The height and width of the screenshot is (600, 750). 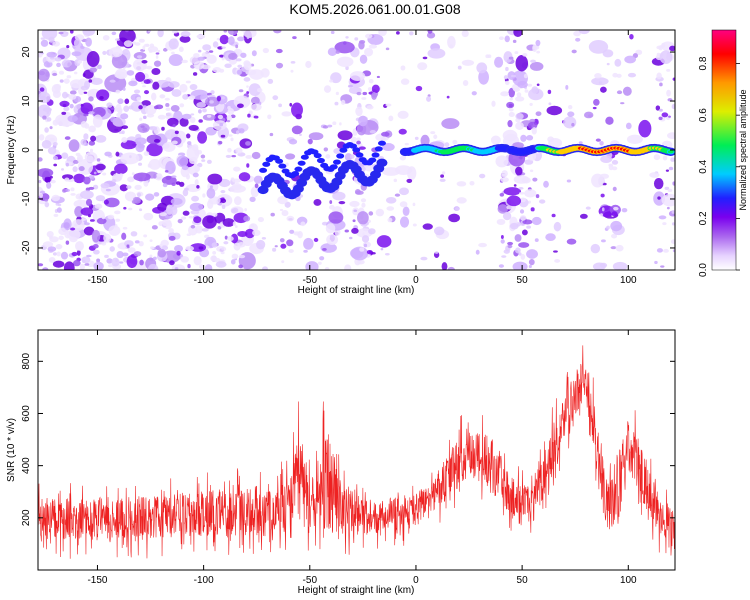 I want to click on colorbar-tick-label: 0.4, so click(x=703, y=166).